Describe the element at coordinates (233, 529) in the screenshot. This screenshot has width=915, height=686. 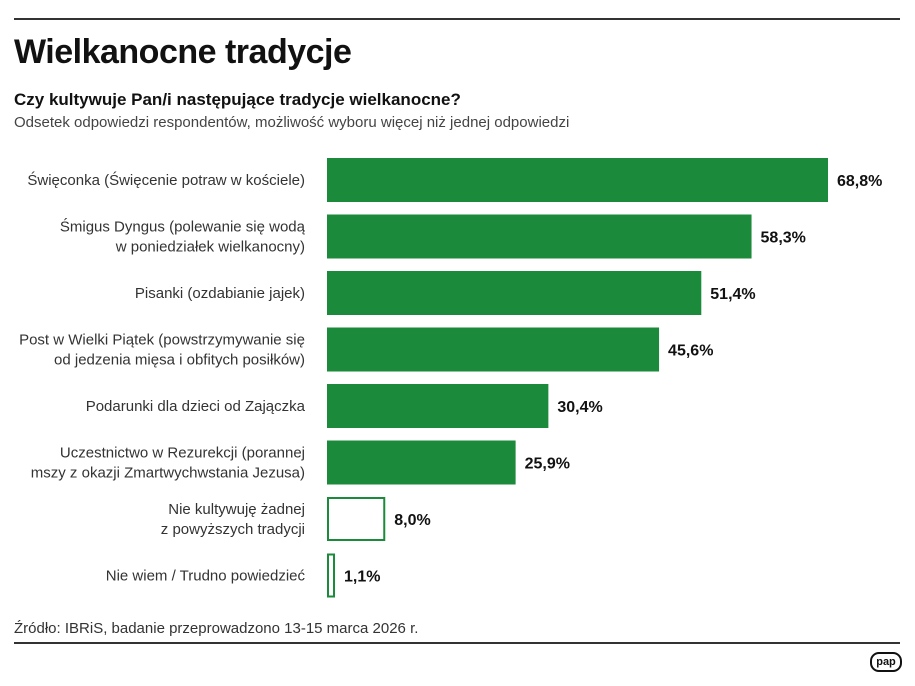
I see `category-label: z powyższych tradycji` at that location.